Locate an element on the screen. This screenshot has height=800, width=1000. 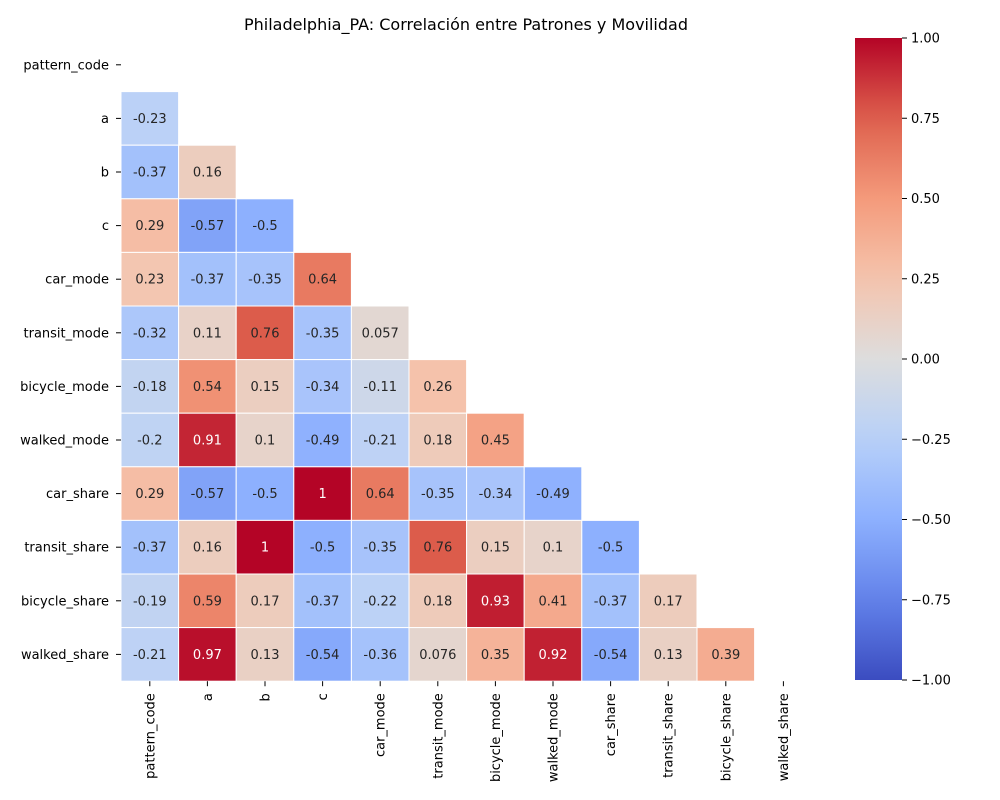
cell-value-label: 0.076 is located at coordinates (437, 655).